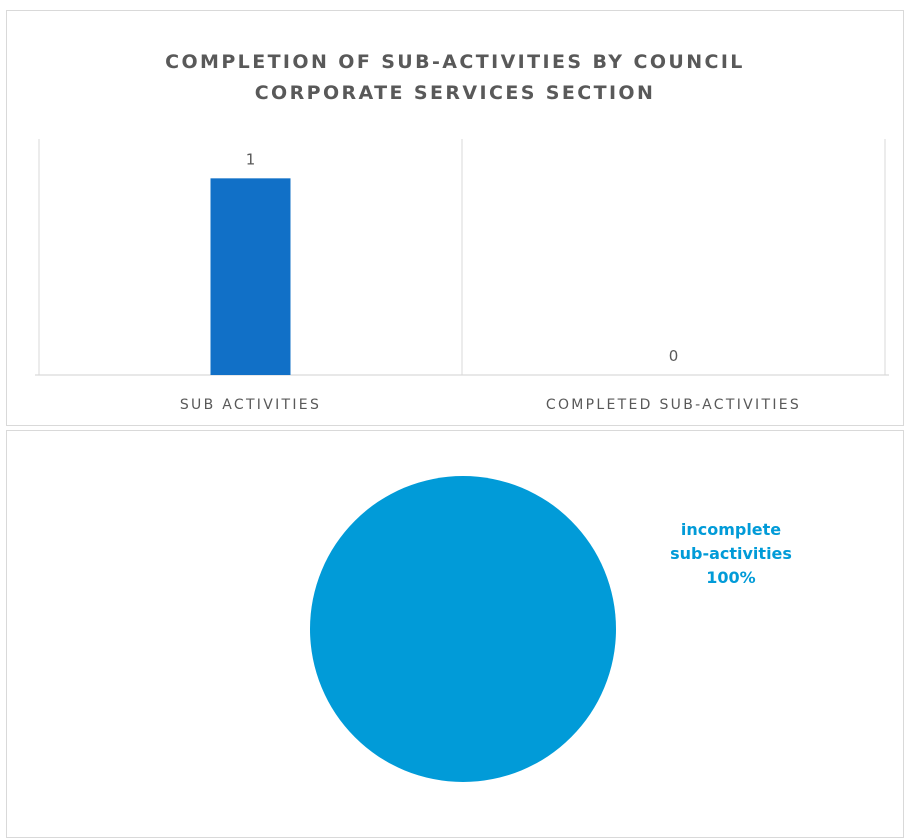 The width and height of the screenshot is (904, 840). I want to click on pie-slice-label-line-2: 100%, so click(730, 577).